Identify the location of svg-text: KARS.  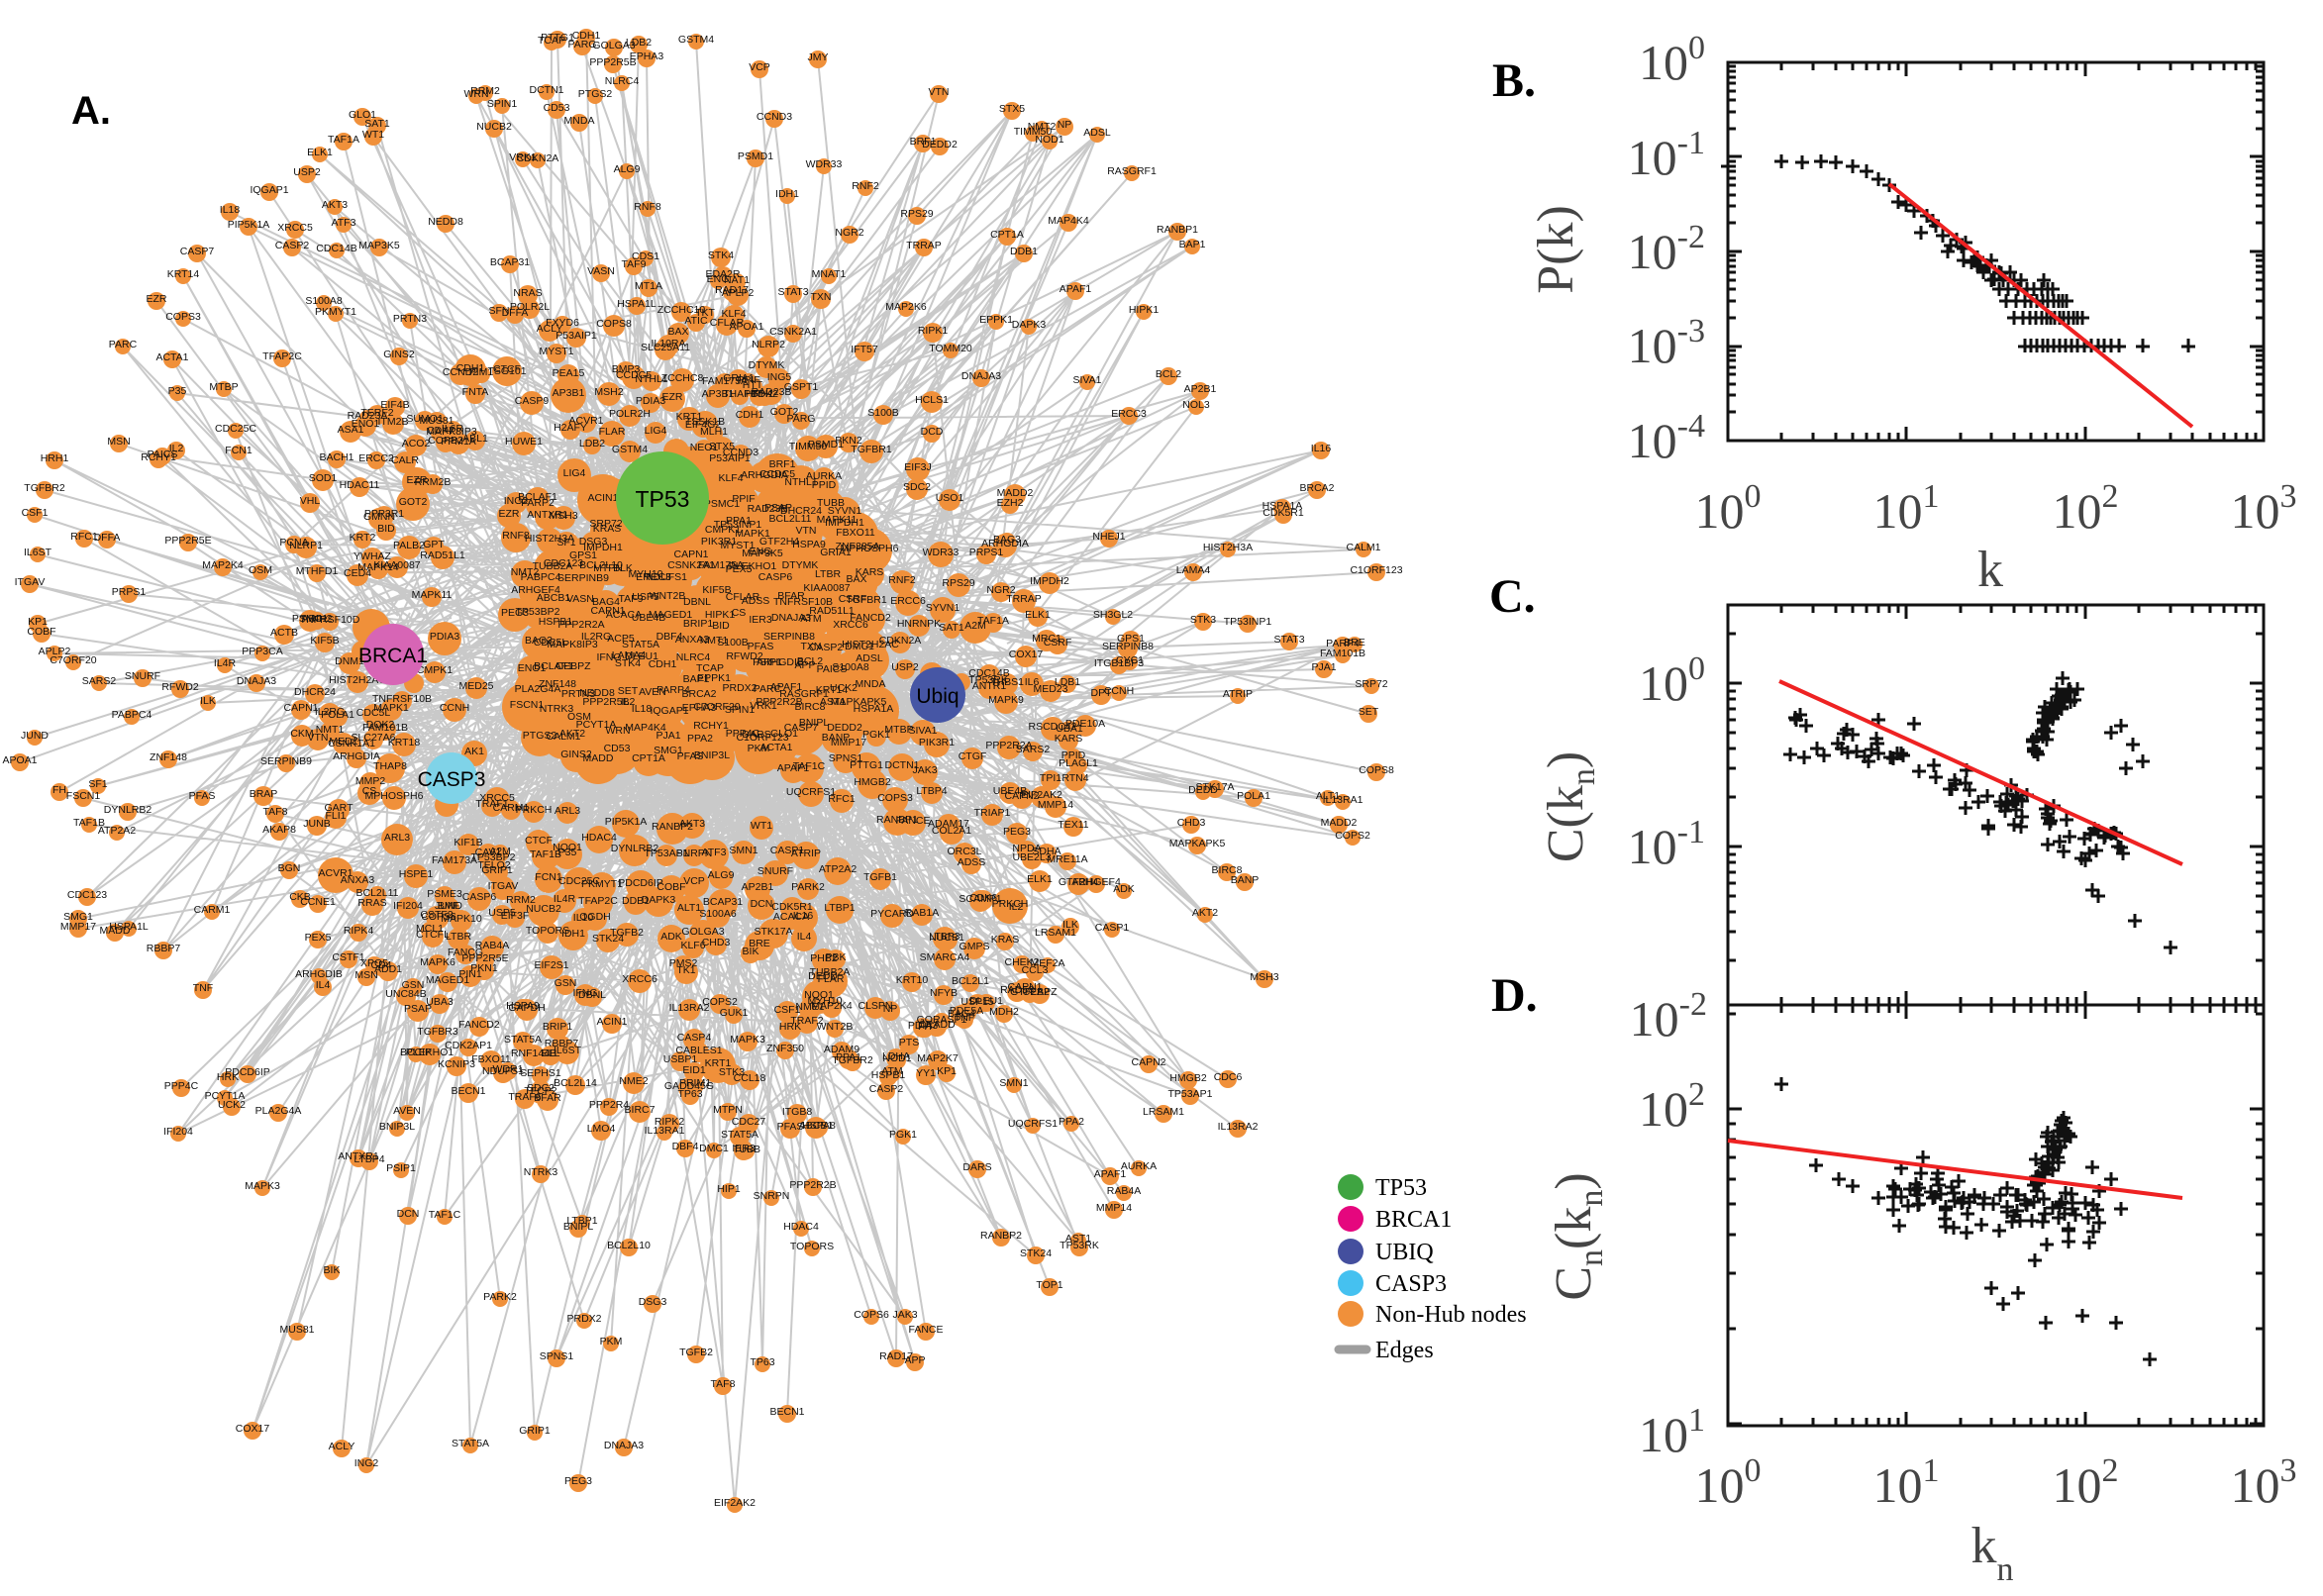
(1069, 739).